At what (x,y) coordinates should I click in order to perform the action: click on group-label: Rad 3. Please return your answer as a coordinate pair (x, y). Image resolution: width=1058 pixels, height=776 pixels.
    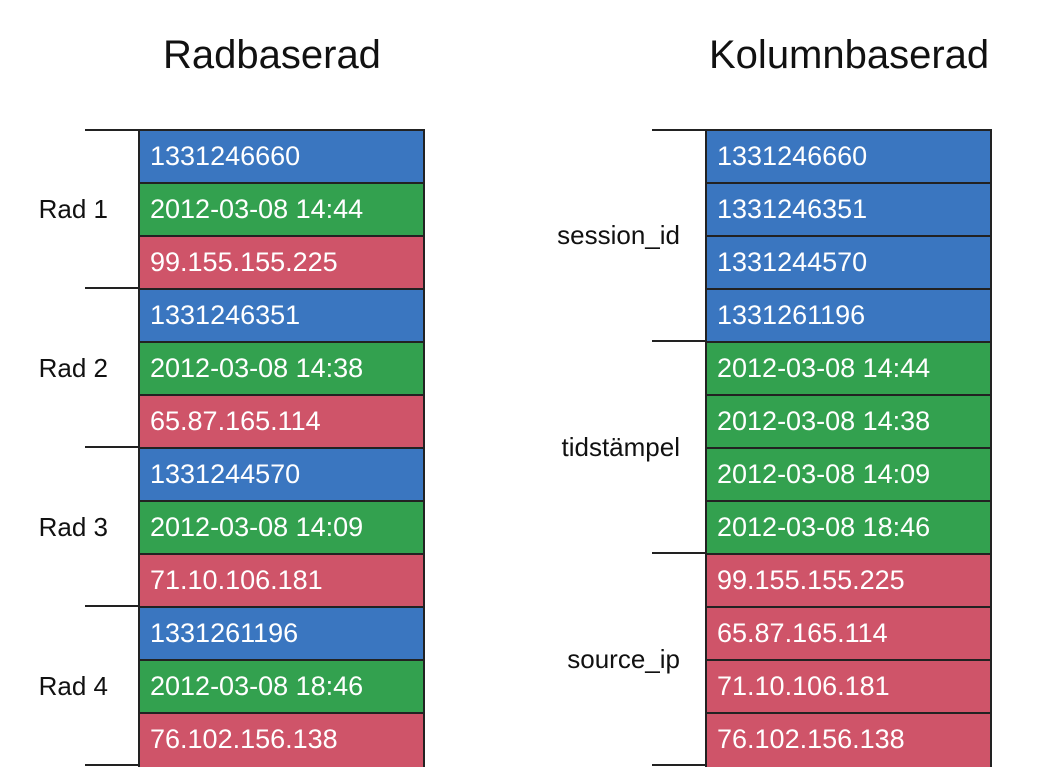
    Looking at the image, I should click on (73, 526).